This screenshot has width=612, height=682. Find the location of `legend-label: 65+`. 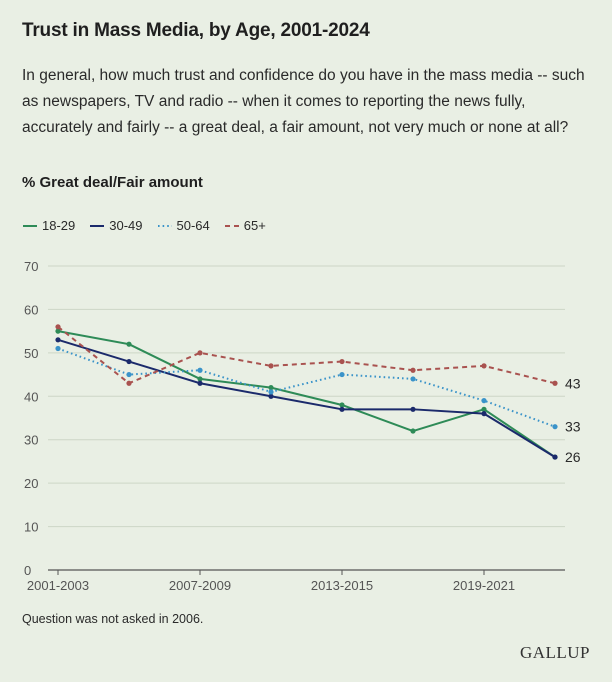

legend-label: 65+ is located at coordinates (254, 225).